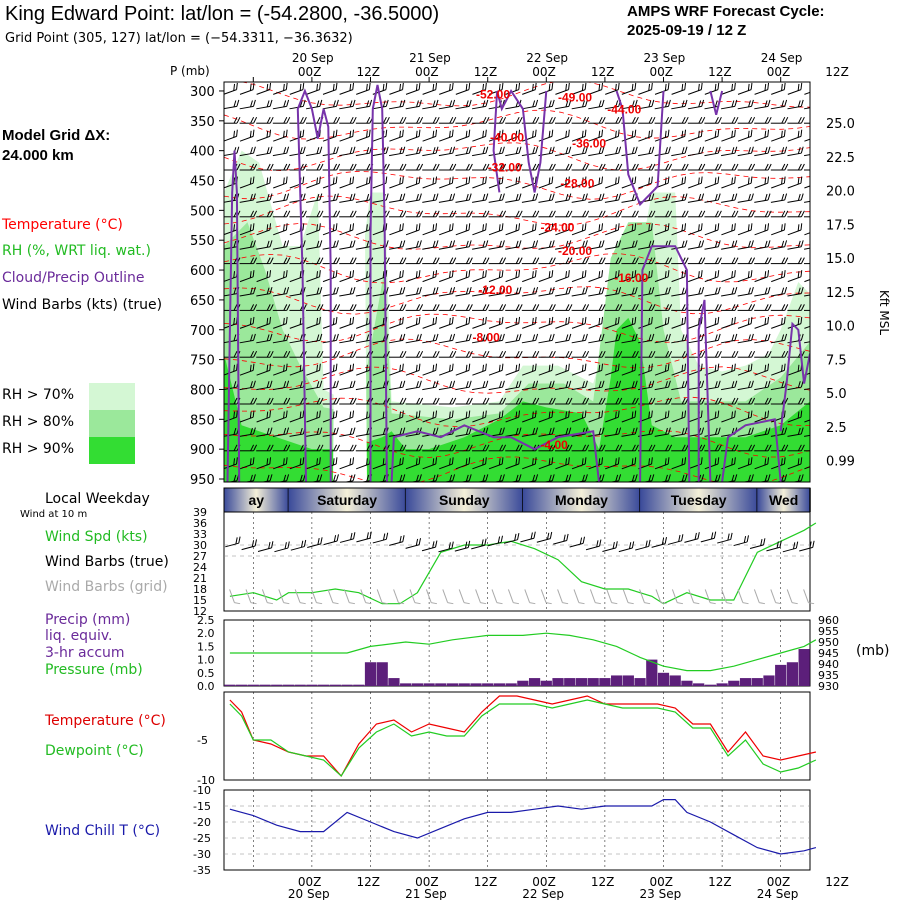 This screenshot has height=900, width=900. I want to click on pressure-tick-label: 300, so click(202, 92).